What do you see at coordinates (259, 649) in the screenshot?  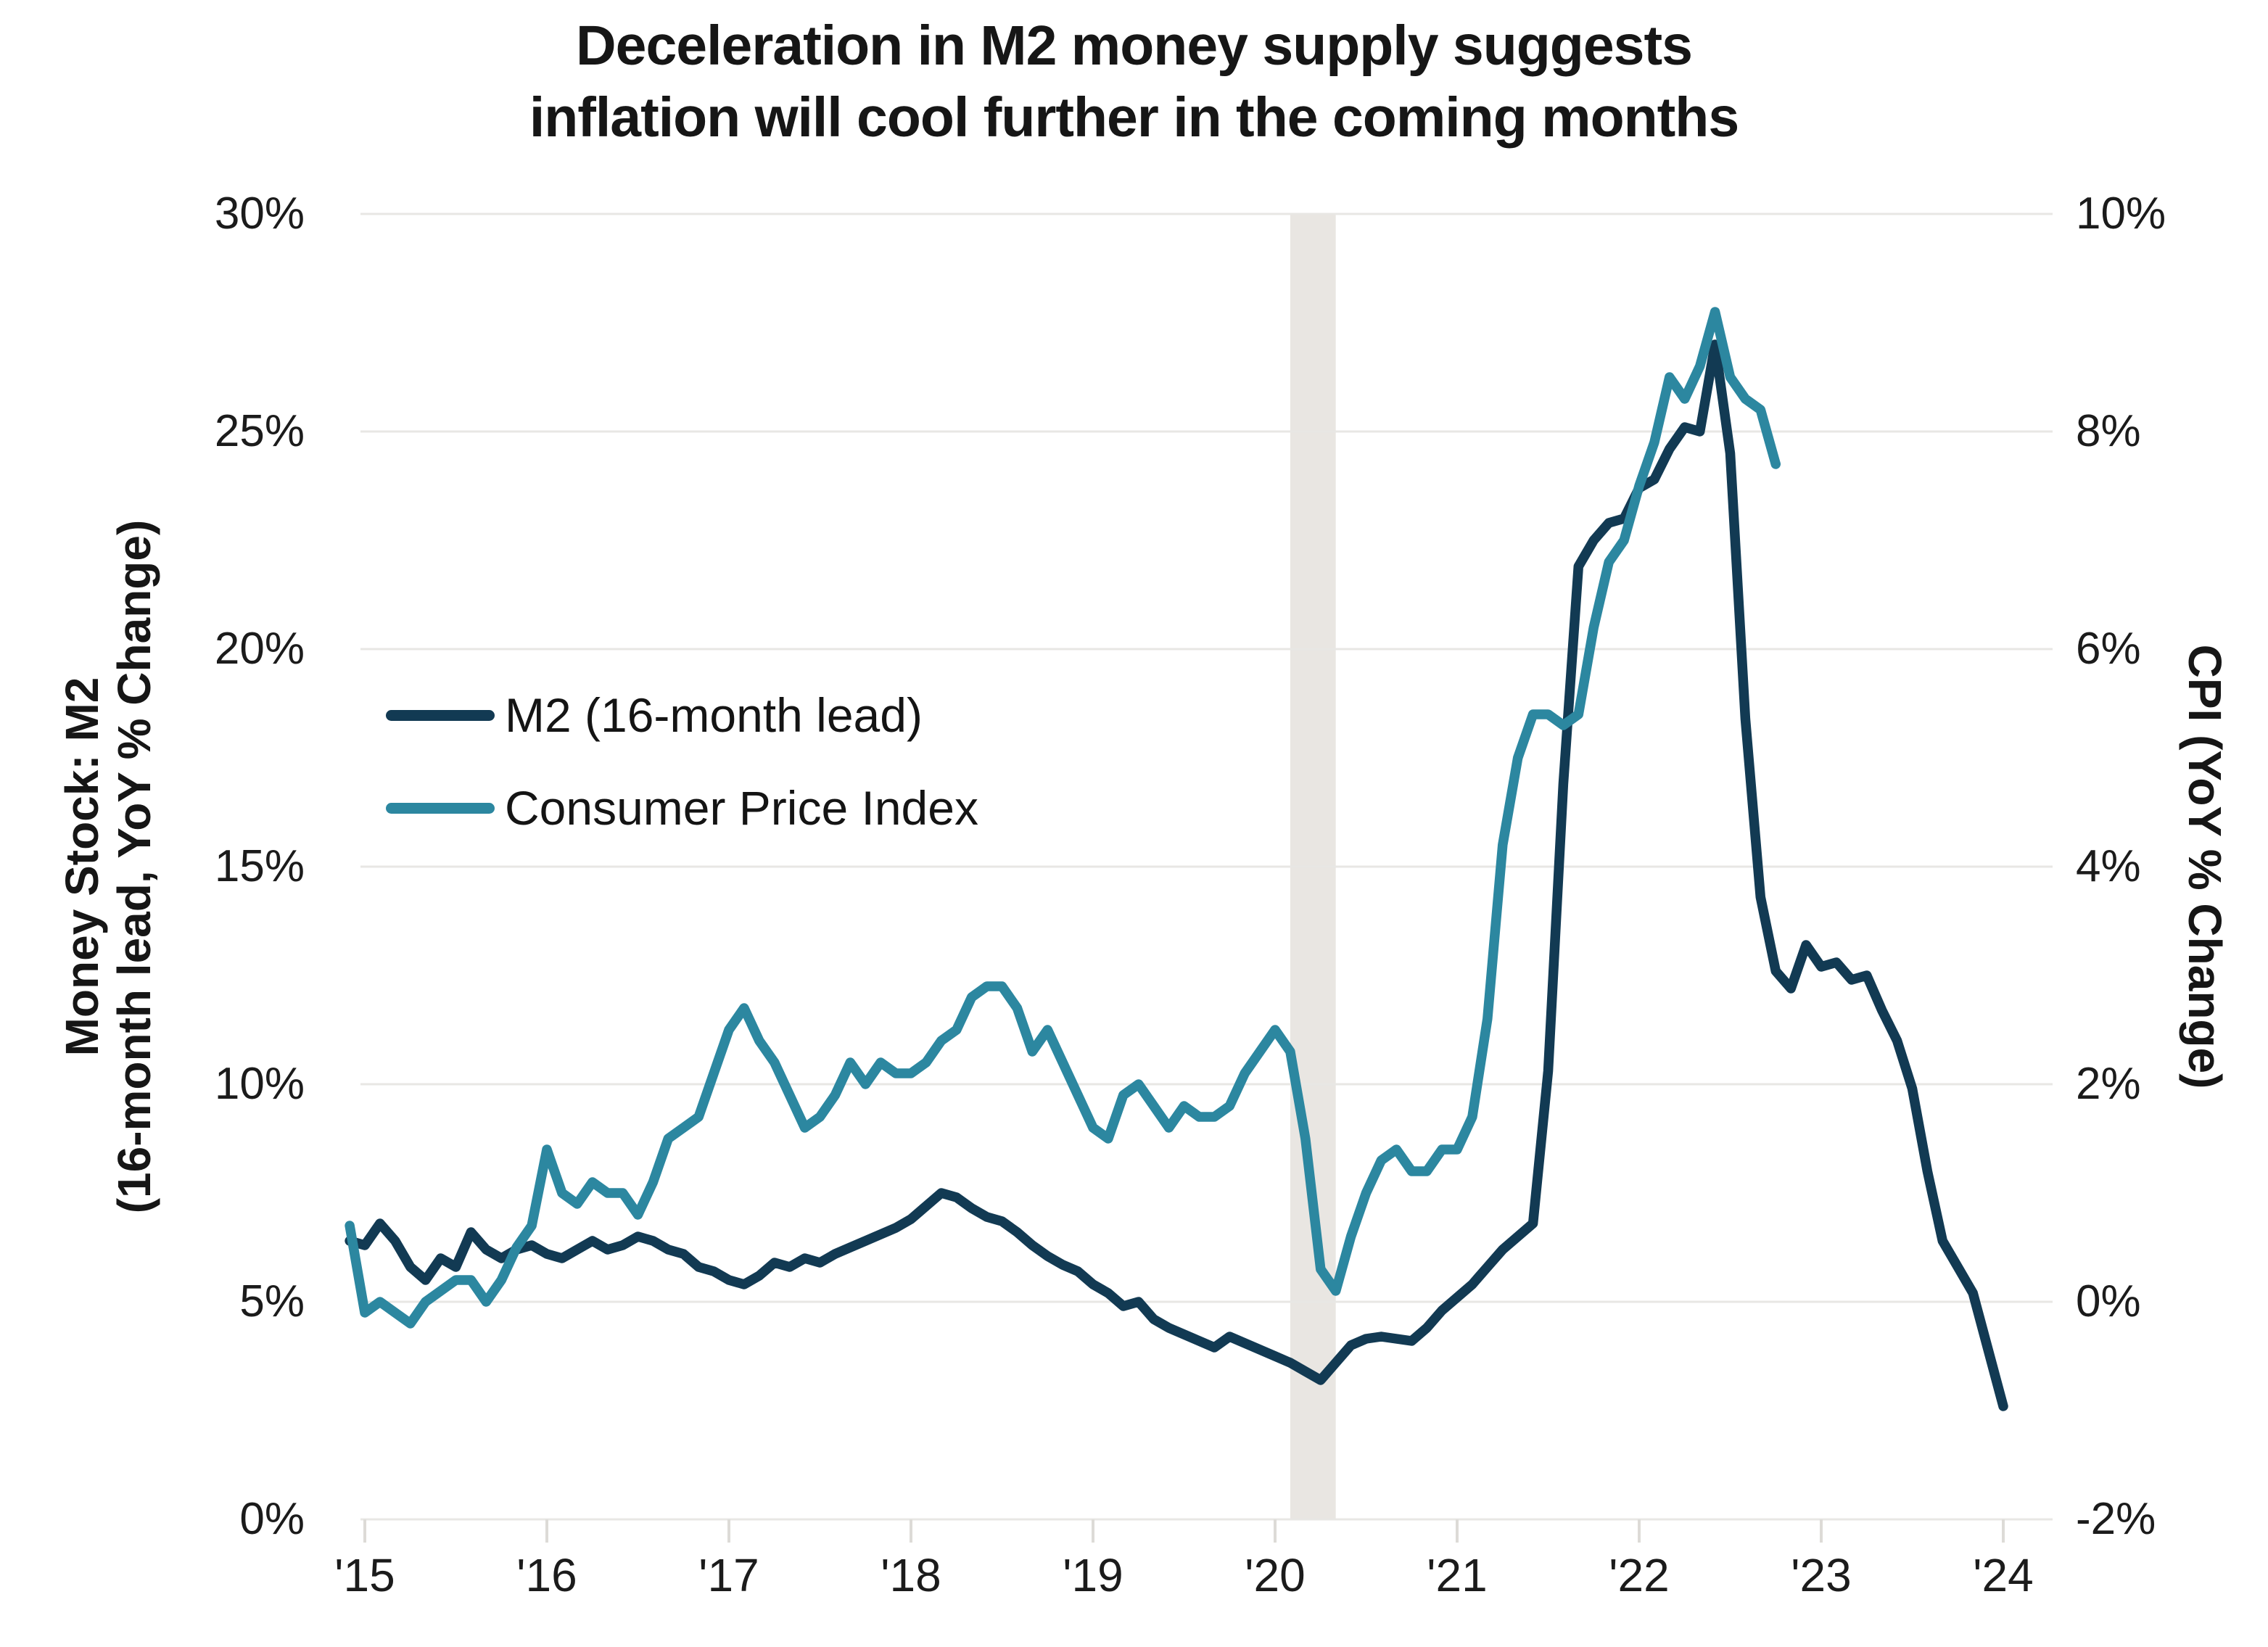 I see `left-tick-20%: 20%` at bounding box center [259, 649].